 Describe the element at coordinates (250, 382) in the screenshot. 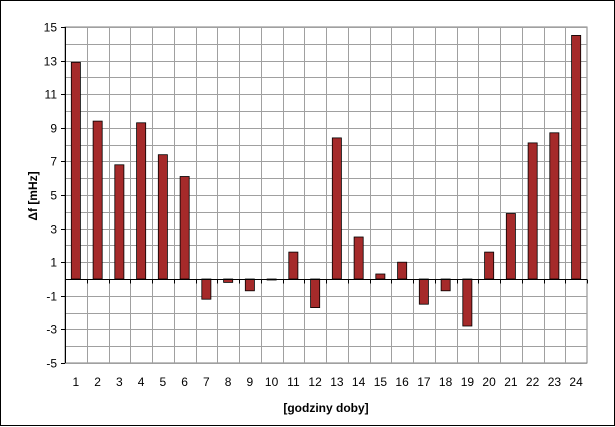

I see `x-tick-label: 9` at that location.